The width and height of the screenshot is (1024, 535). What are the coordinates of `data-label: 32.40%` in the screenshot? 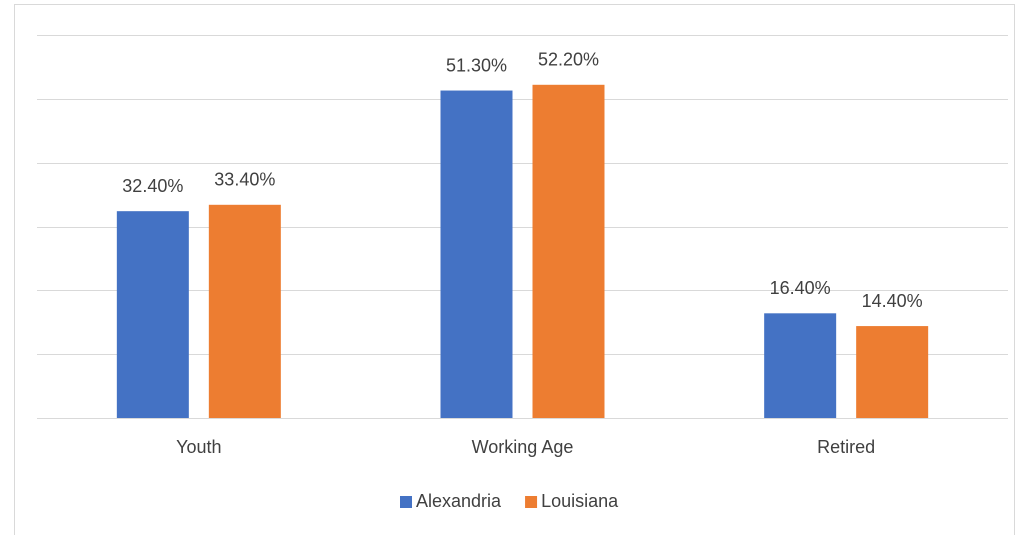 It's located at (152, 186).